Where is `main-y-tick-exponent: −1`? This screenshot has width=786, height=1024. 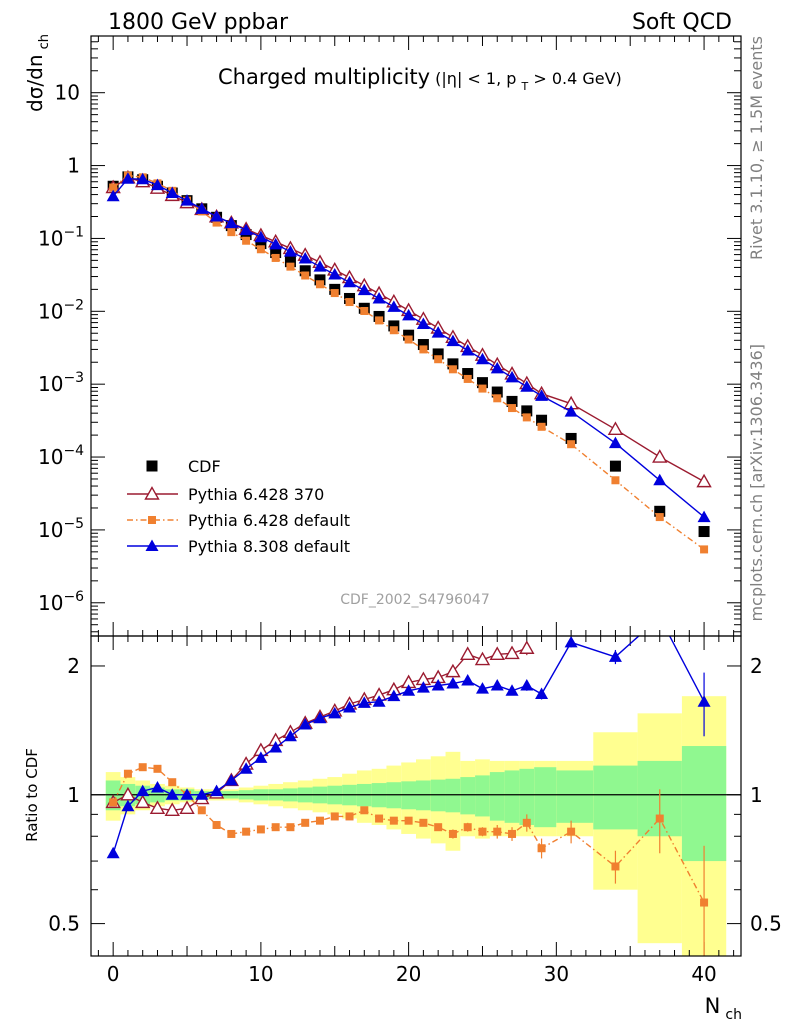
main-y-tick-exponent: −1 is located at coordinates (73, 232).